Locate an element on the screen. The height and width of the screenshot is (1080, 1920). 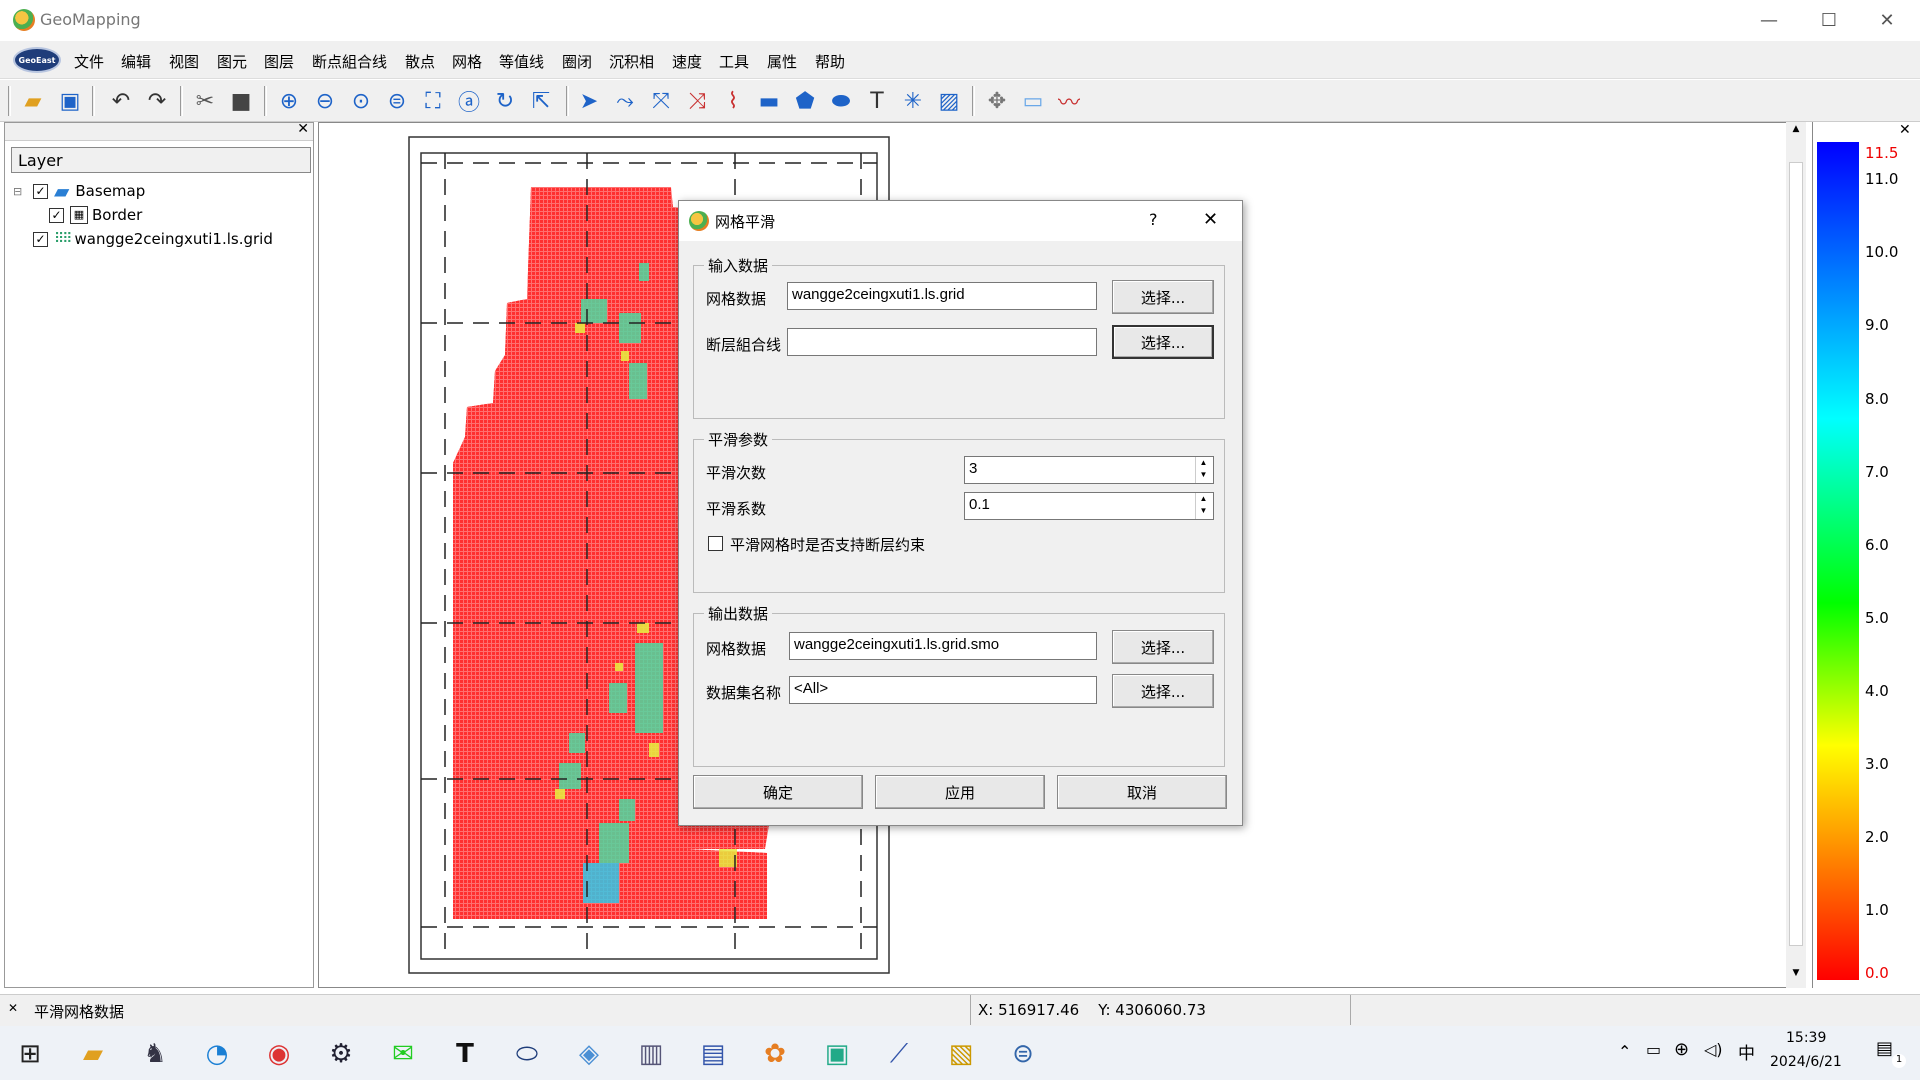
zoom-in-icon: ⊕ is located at coordinates (289, 101).